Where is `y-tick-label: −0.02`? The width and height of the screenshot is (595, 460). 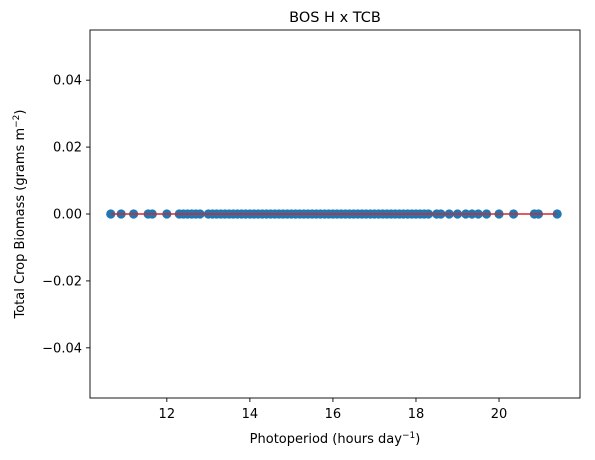
y-tick-label: −0.02 is located at coordinates (62, 281).